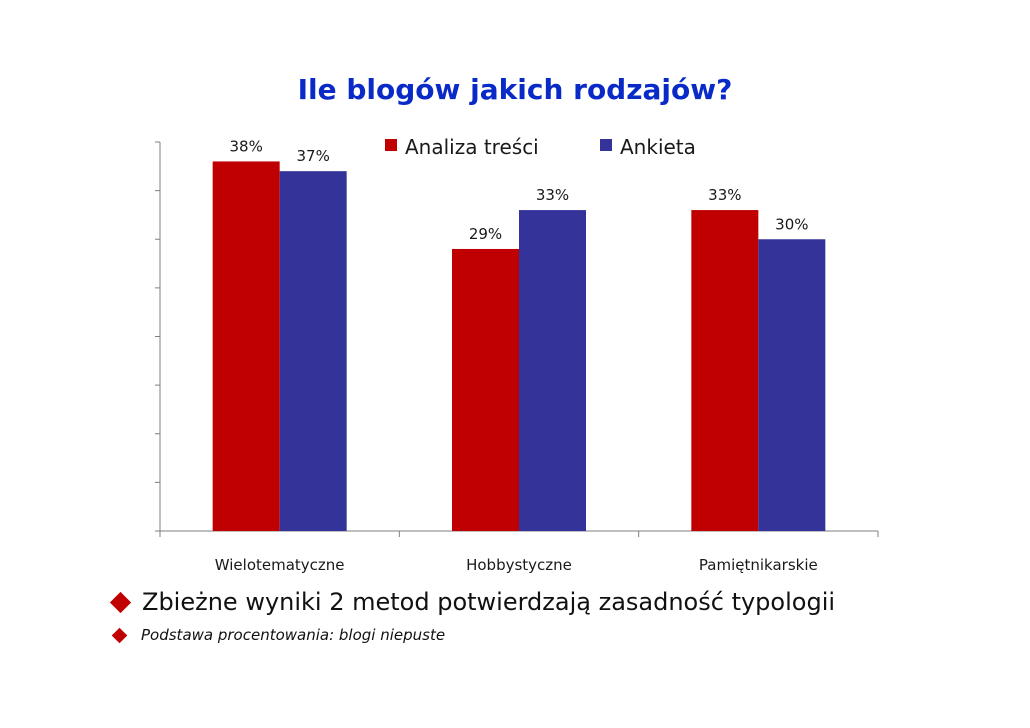  What do you see at coordinates (485, 234) in the screenshot?
I see `data-label: 29%` at bounding box center [485, 234].